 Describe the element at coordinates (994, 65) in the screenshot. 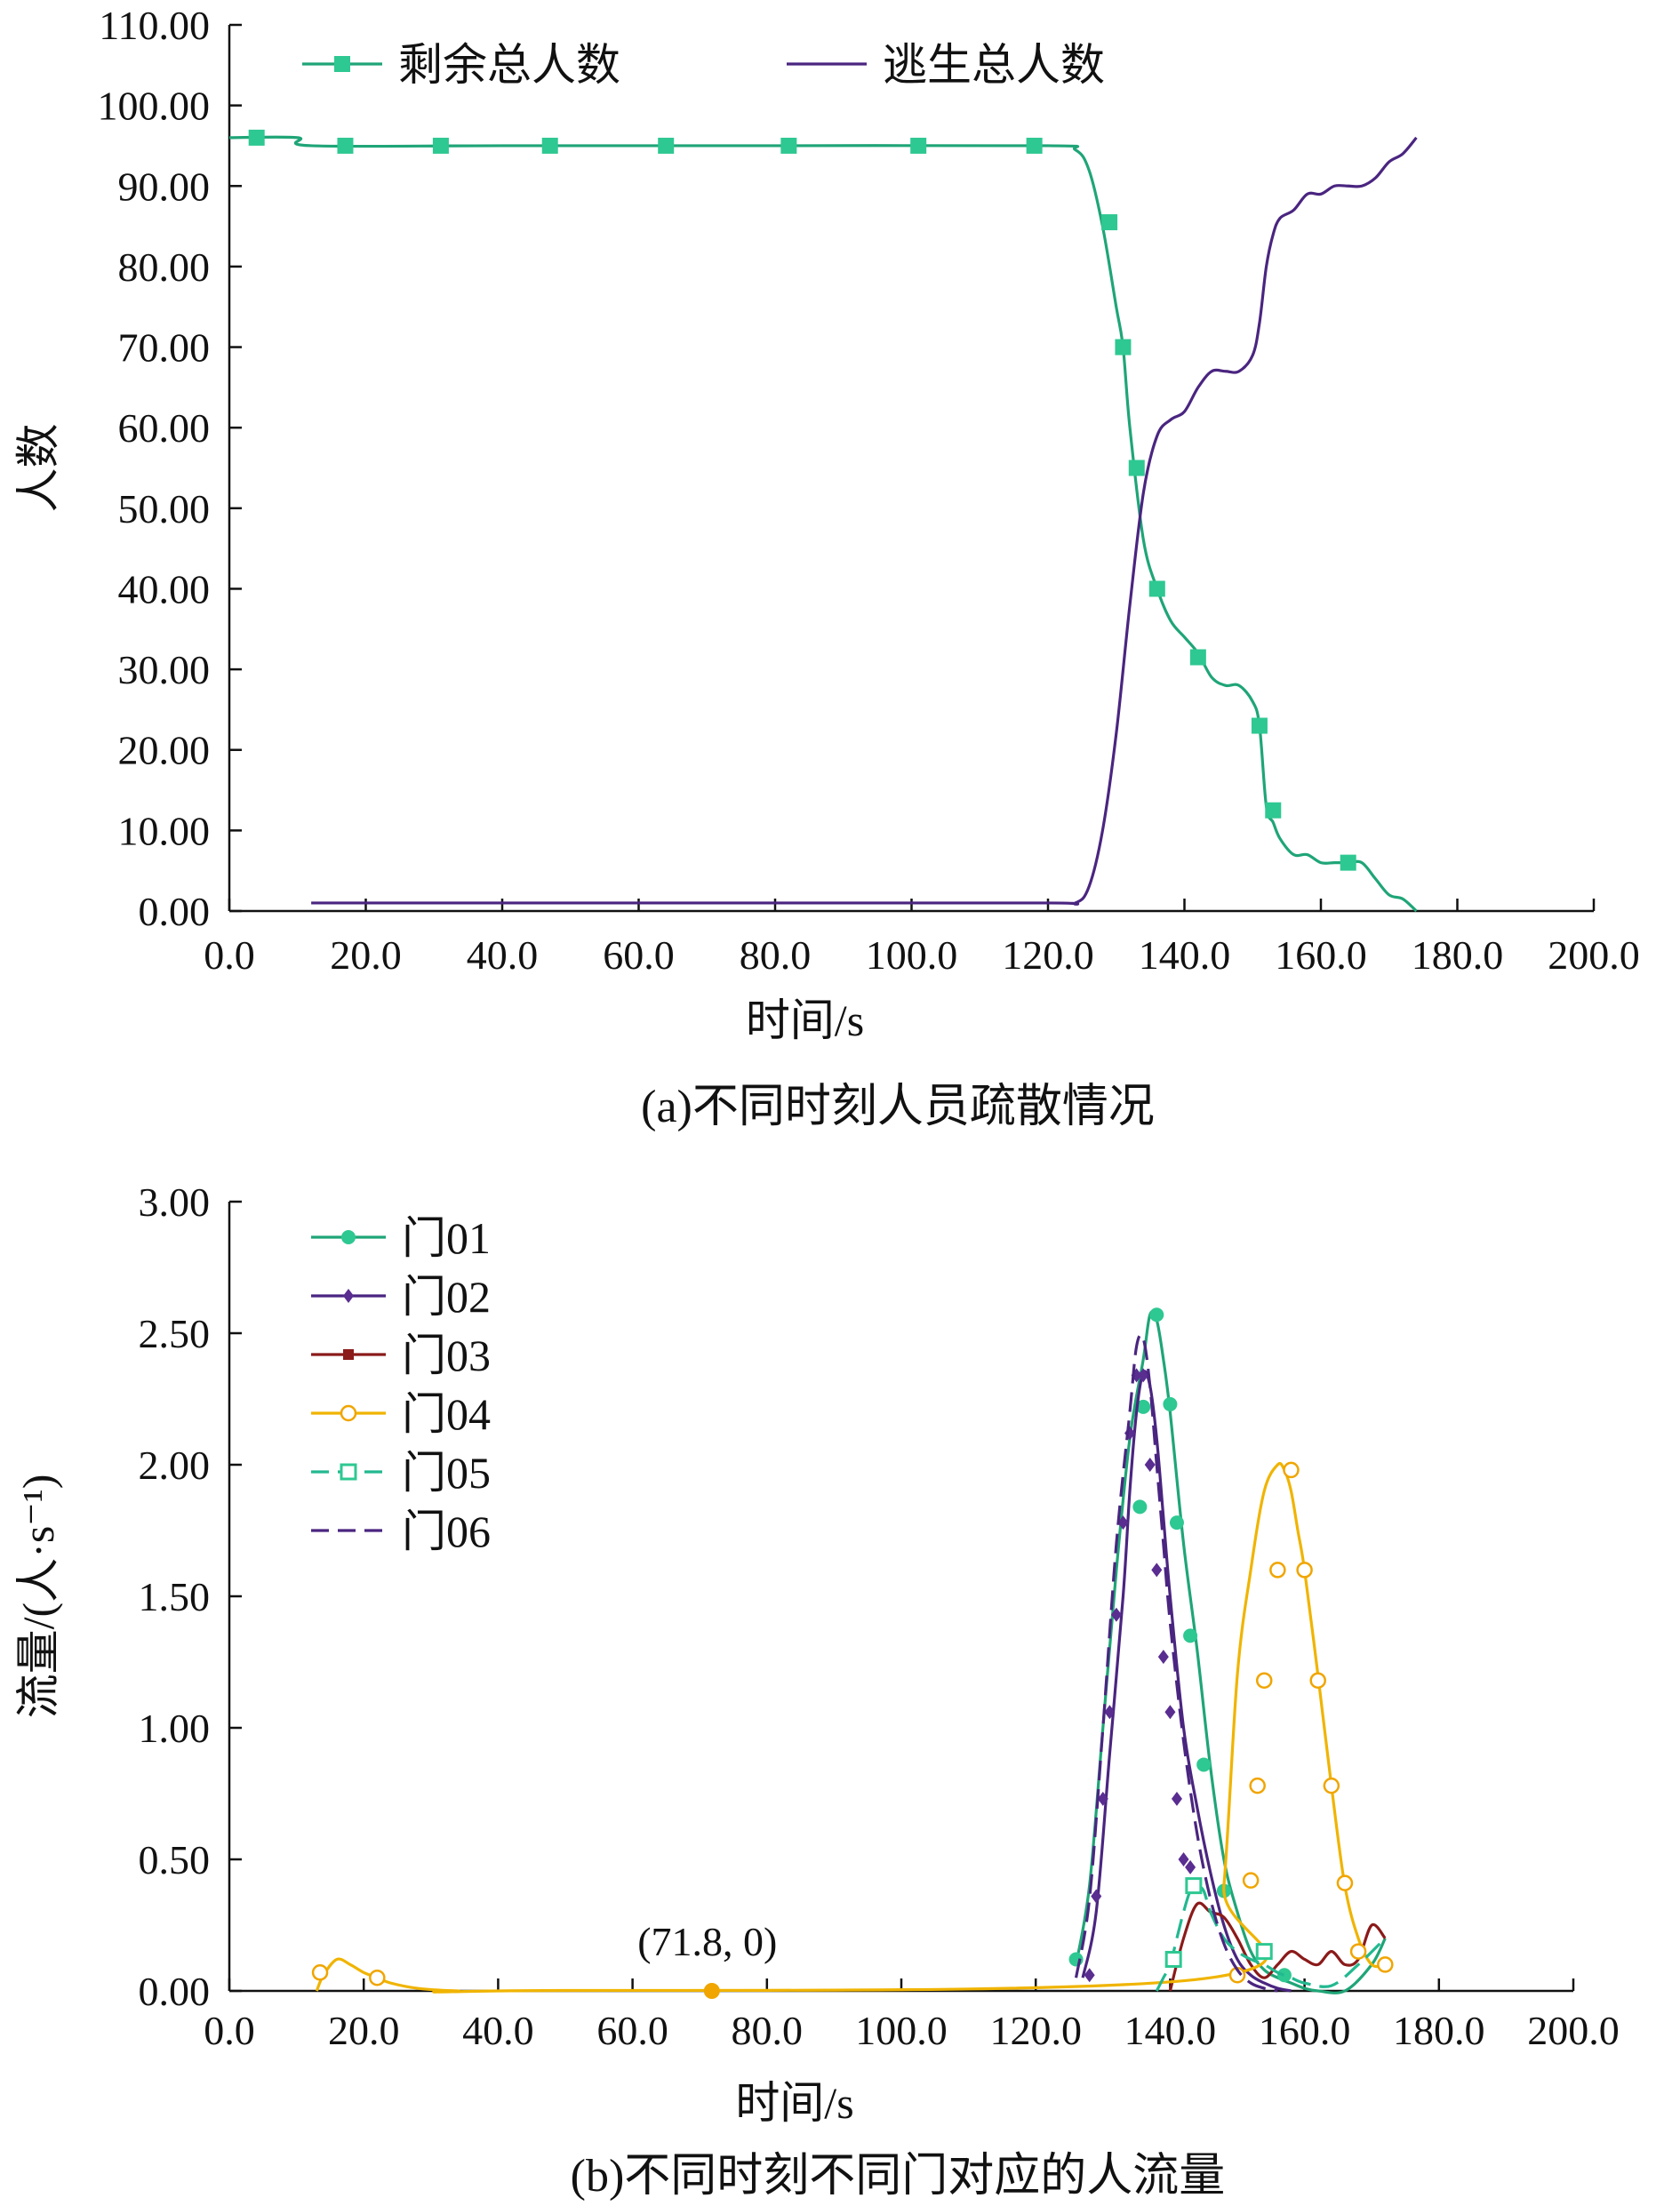

I see `legend-label: 逃生总人数` at that location.